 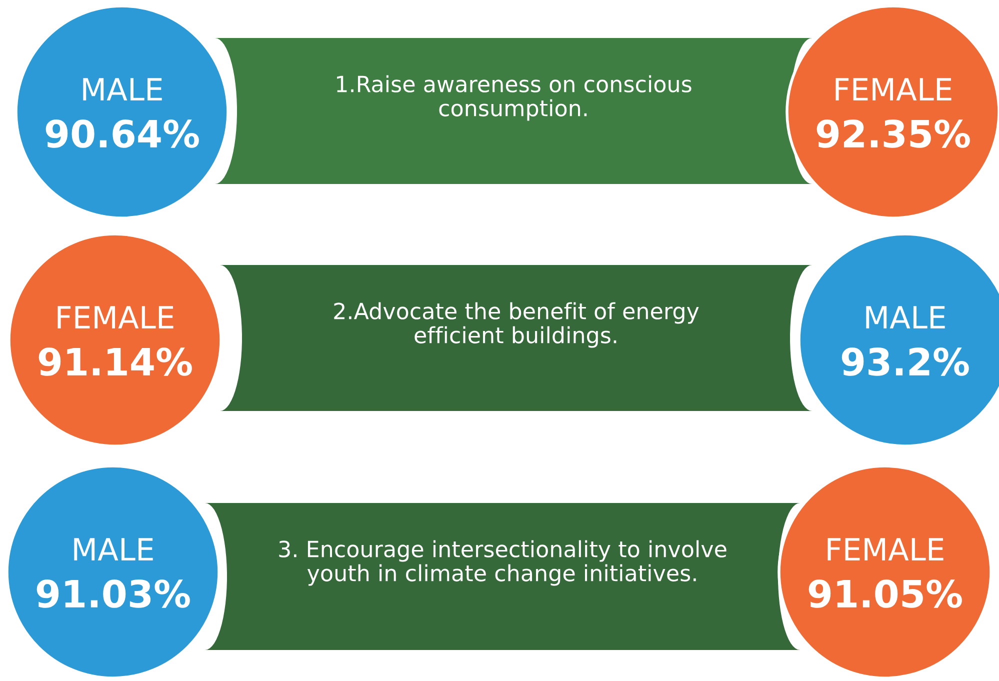 I want to click on data-label: 90.64%, so click(x=122, y=134).